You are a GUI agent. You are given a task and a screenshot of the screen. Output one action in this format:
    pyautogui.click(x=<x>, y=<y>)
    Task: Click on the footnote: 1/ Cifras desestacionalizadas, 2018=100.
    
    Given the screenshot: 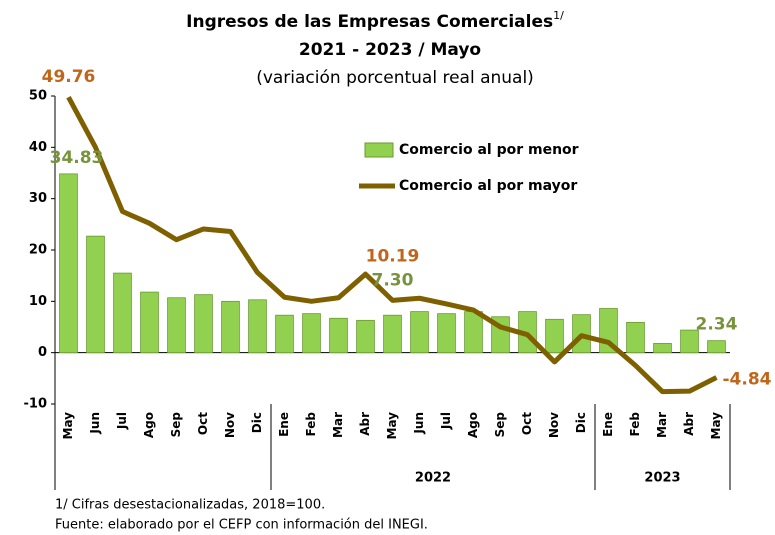 What is the action you would take?
    pyautogui.click(x=190, y=505)
    